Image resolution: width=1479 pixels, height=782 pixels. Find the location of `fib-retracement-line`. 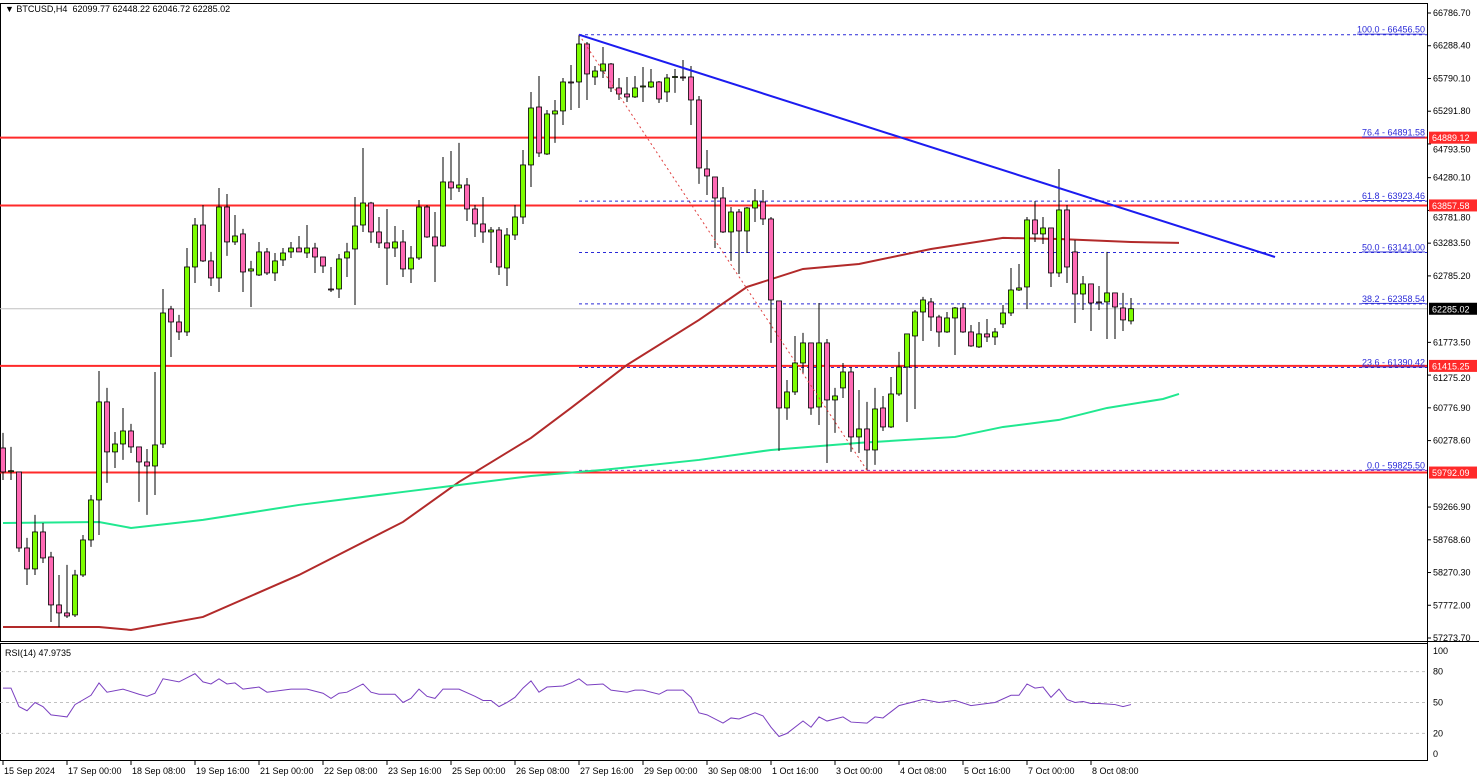

fib-retracement-line is located at coordinates (723, 252).